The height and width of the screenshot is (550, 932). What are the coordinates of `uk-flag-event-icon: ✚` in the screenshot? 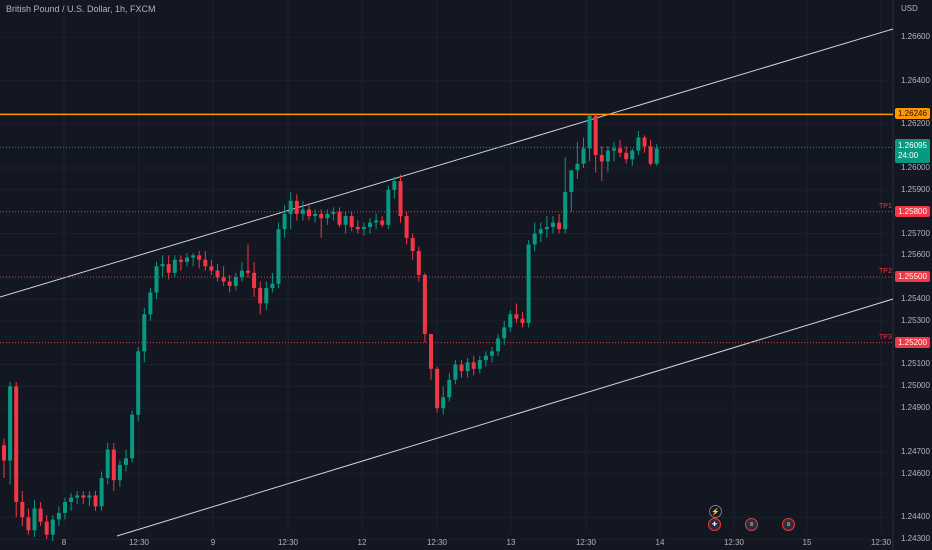 It's located at (714, 524).